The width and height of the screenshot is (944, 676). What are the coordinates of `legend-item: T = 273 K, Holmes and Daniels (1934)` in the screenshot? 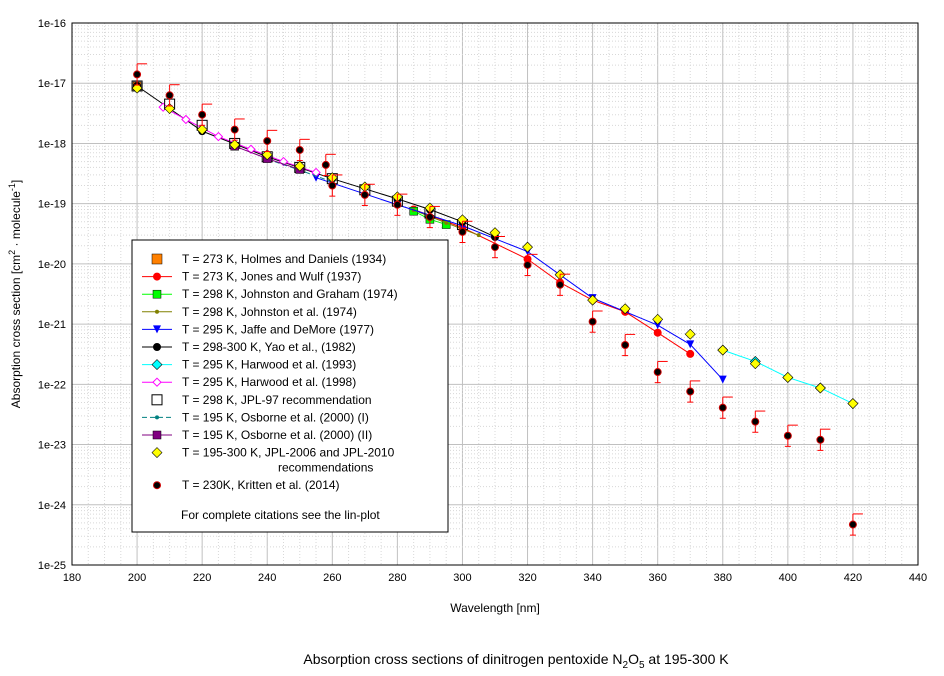 It's located at (268, 259).